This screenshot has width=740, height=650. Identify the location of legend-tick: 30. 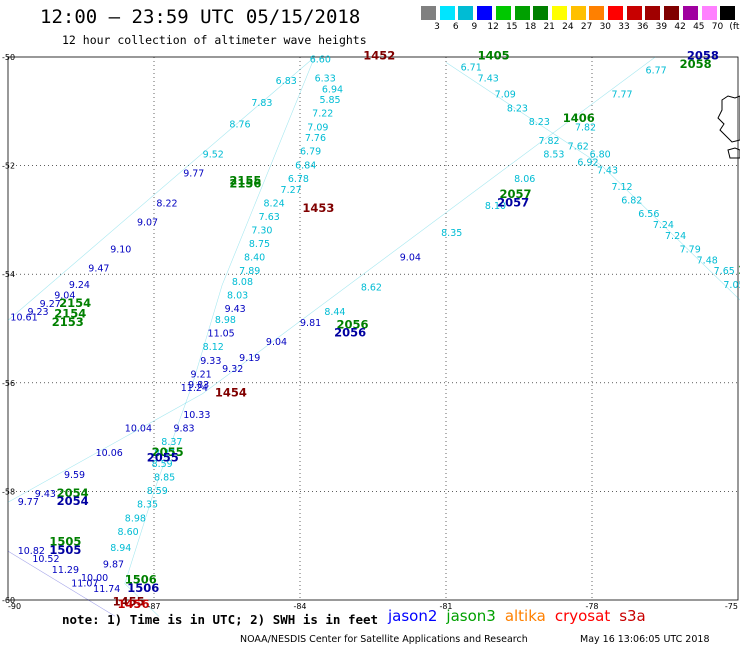
(605, 27).